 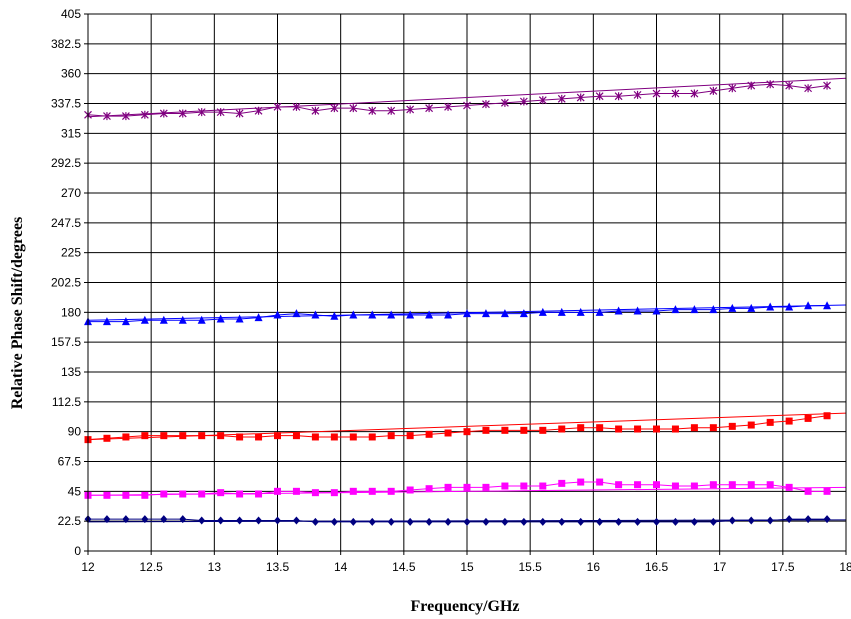 I want to click on series-square, so click(x=457, y=428).